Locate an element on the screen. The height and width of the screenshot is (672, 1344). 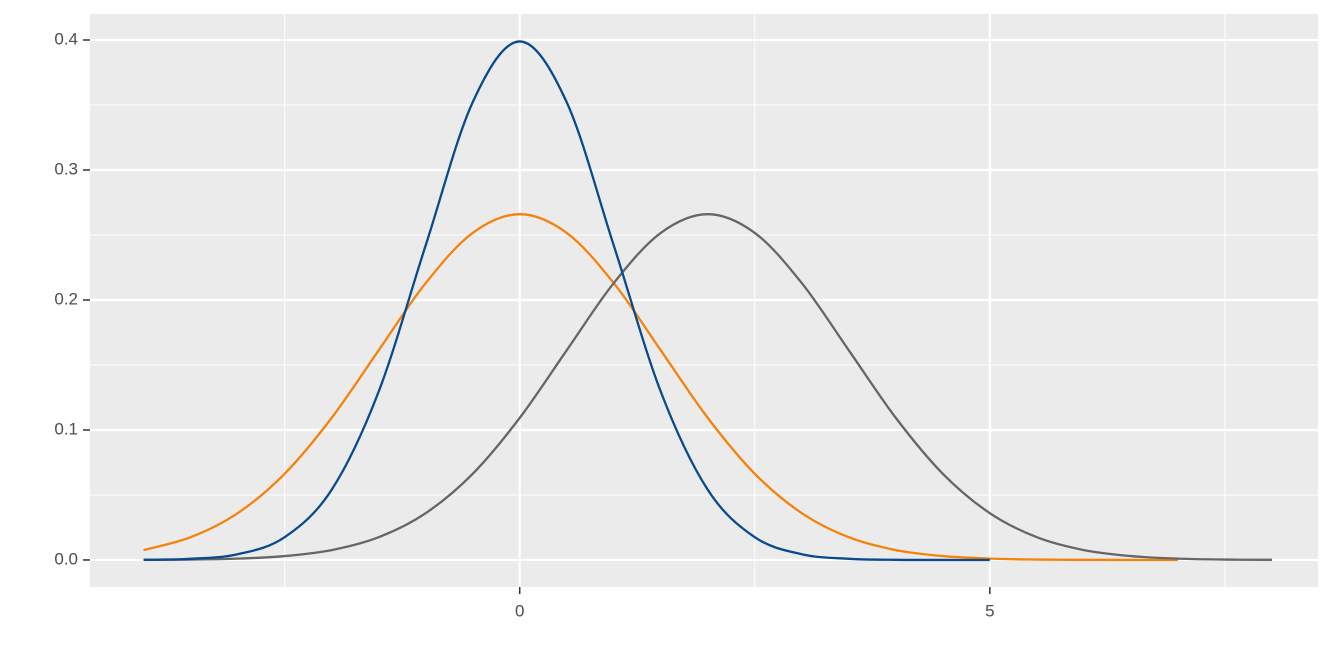
x-tick-label: 0 is located at coordinates (519, 610).